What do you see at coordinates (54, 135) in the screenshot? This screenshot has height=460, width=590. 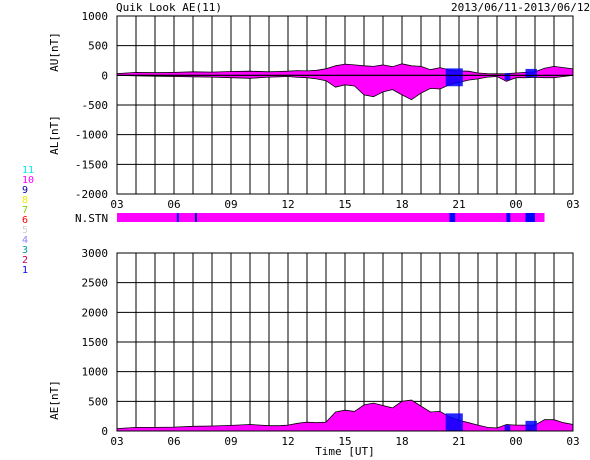 I see `ylabel-al: AL[nT]` at bounding box center [54, 135].